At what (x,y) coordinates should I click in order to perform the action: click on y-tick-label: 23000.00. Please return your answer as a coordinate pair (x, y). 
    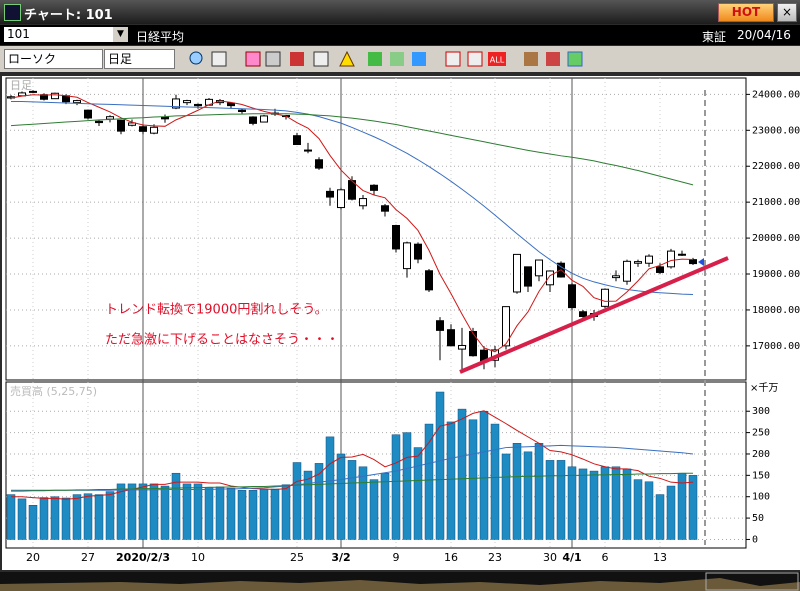
    Looking at the image, I should click on (776, 130).